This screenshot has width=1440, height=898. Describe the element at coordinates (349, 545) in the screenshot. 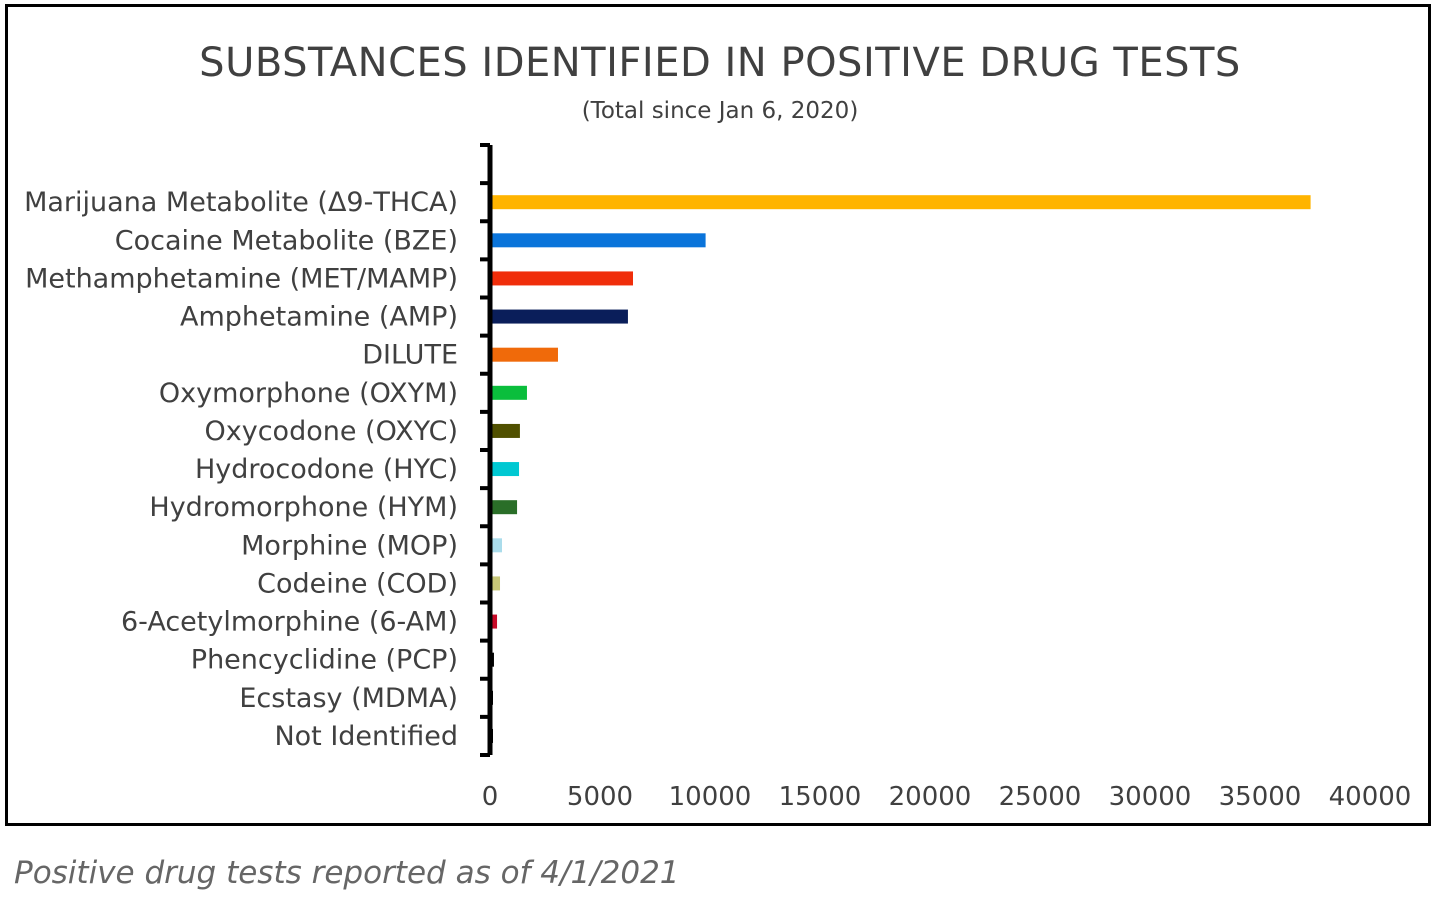

I see `category-label: Morphine (MOP)` at that location.